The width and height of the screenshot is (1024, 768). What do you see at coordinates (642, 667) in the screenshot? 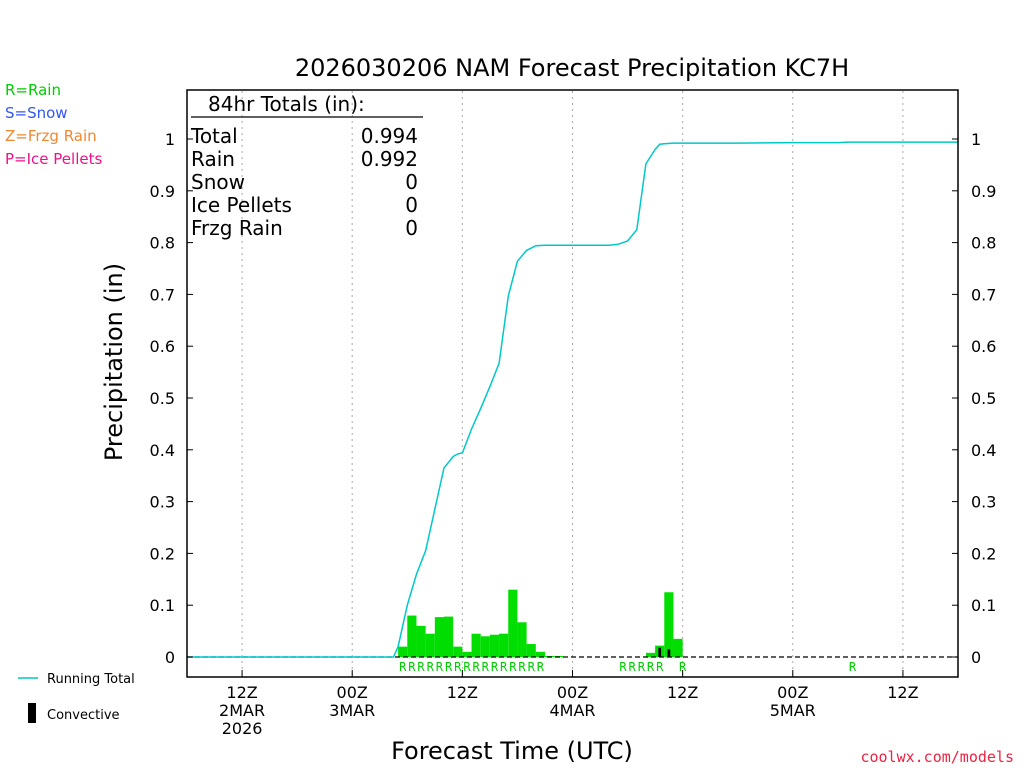
I see `ptype-marker-18: R` at bounding box center [642, 667].